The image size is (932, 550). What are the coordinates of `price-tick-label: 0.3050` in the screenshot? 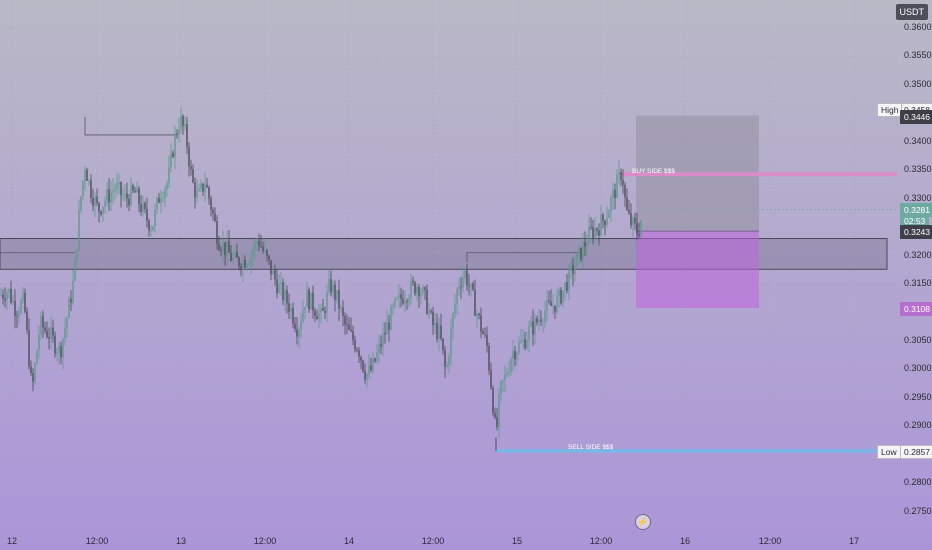 It's located at (918, 339).